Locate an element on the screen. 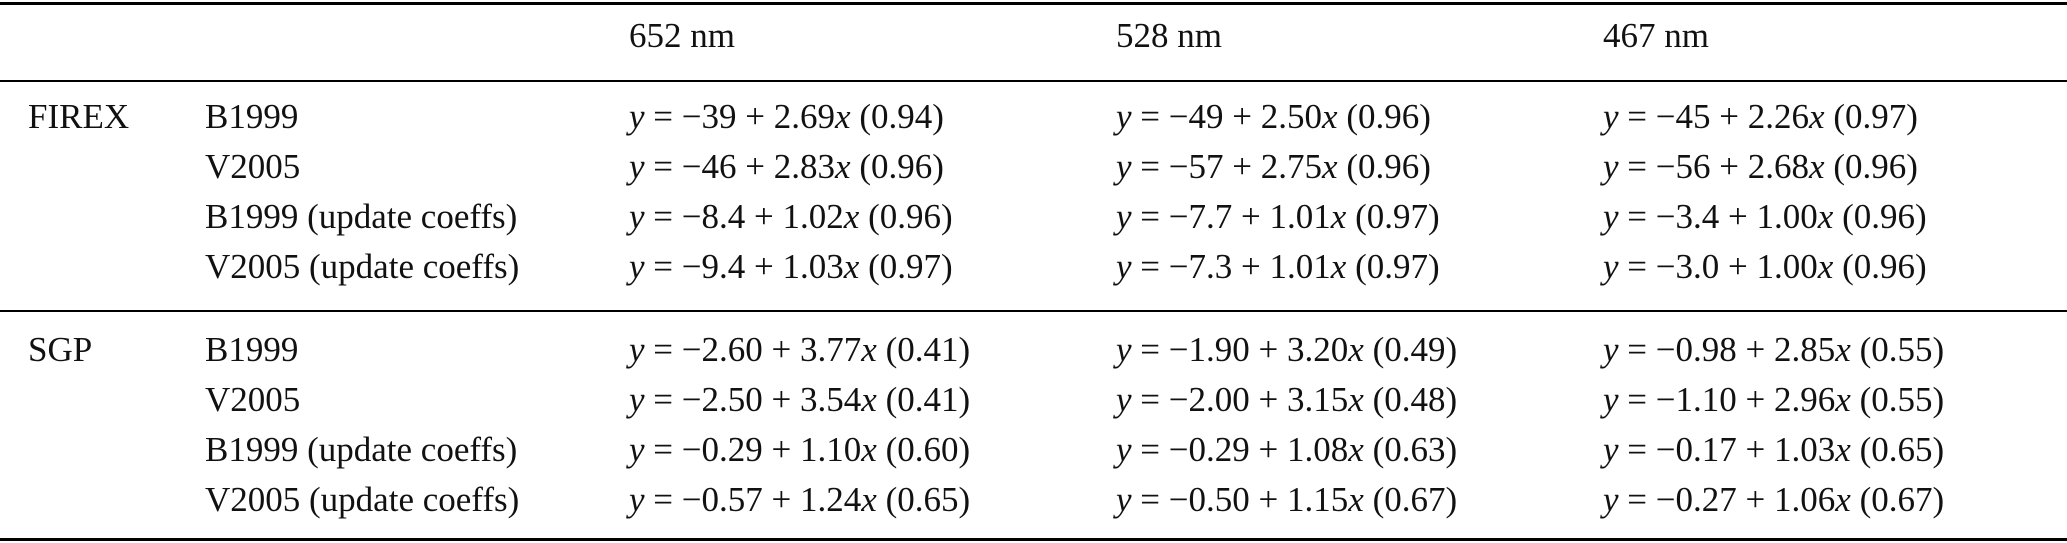 The image size is (2067, 543). regression-equation-cell: y = −3.4 + 1.00x (0.96) is located at coordinates (1765, 216).